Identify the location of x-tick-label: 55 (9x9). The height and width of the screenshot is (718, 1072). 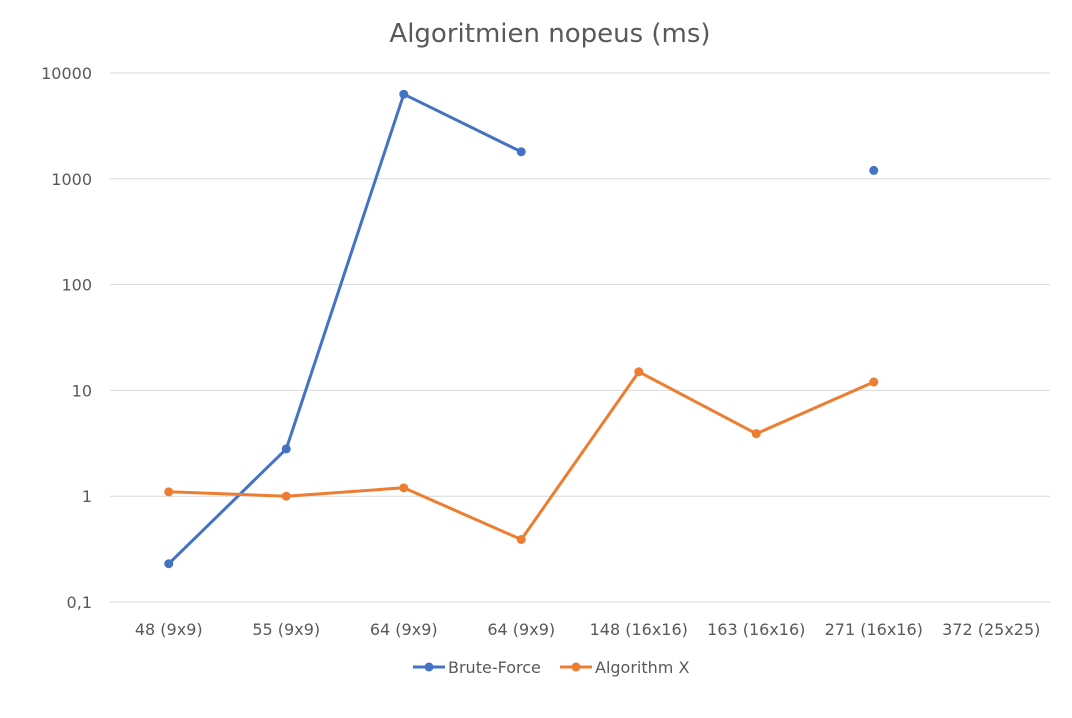
(286, 629).